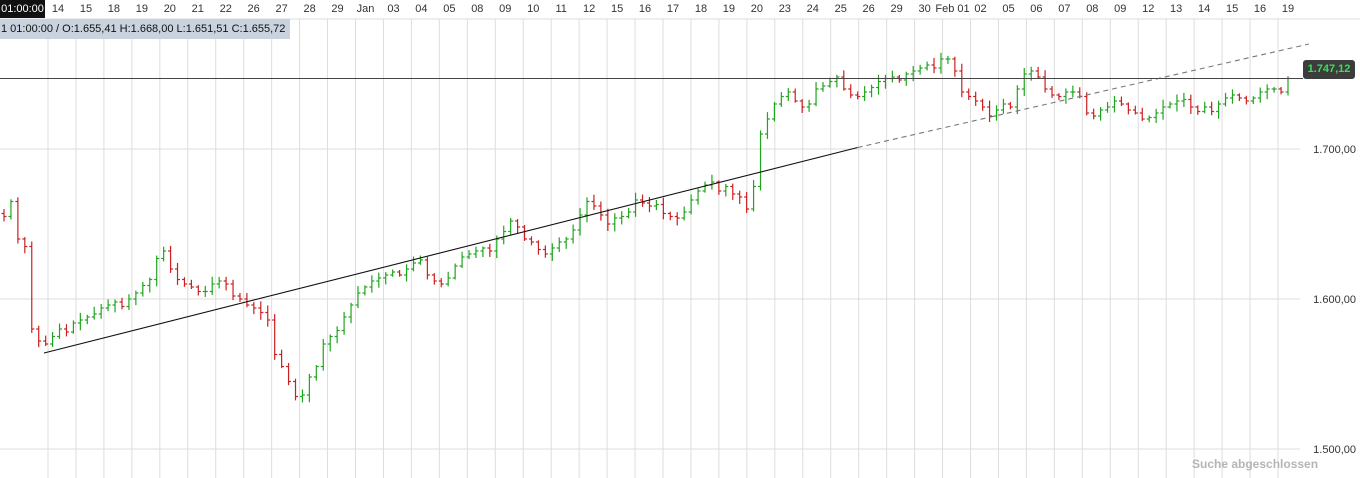 Image resolution: width=1360 pixels, height=478 pixels. What do you see at coordinates (421, 9) in the screenshot?
I see `x-tick-label: 04` at bounding box center [421, 9].